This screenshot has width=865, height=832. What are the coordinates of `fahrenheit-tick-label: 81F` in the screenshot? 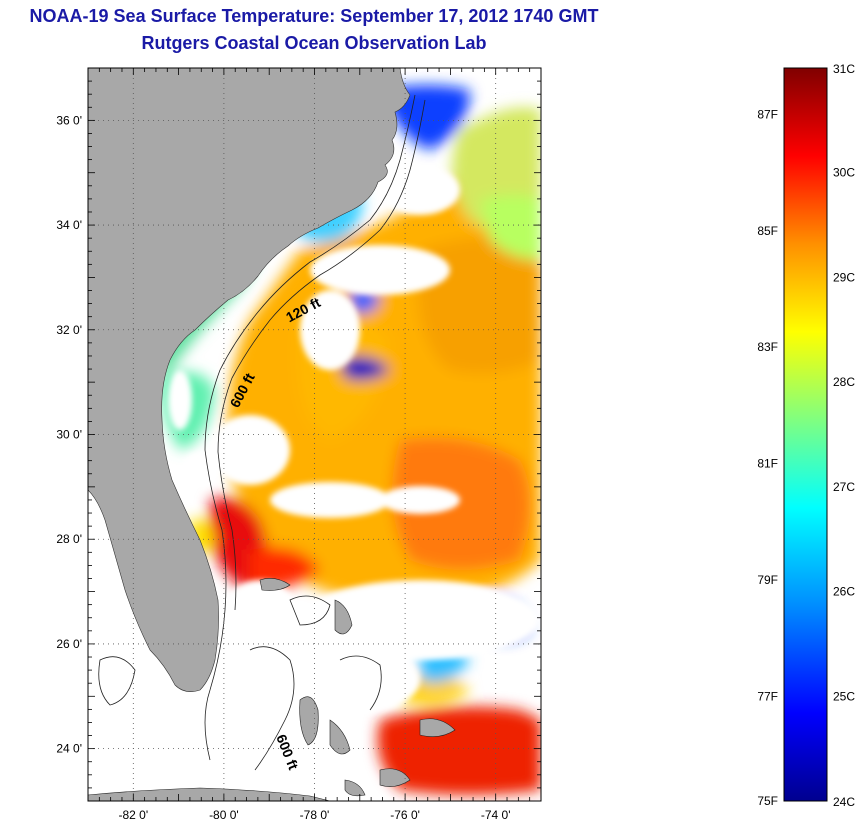 It's located at (767, 464).